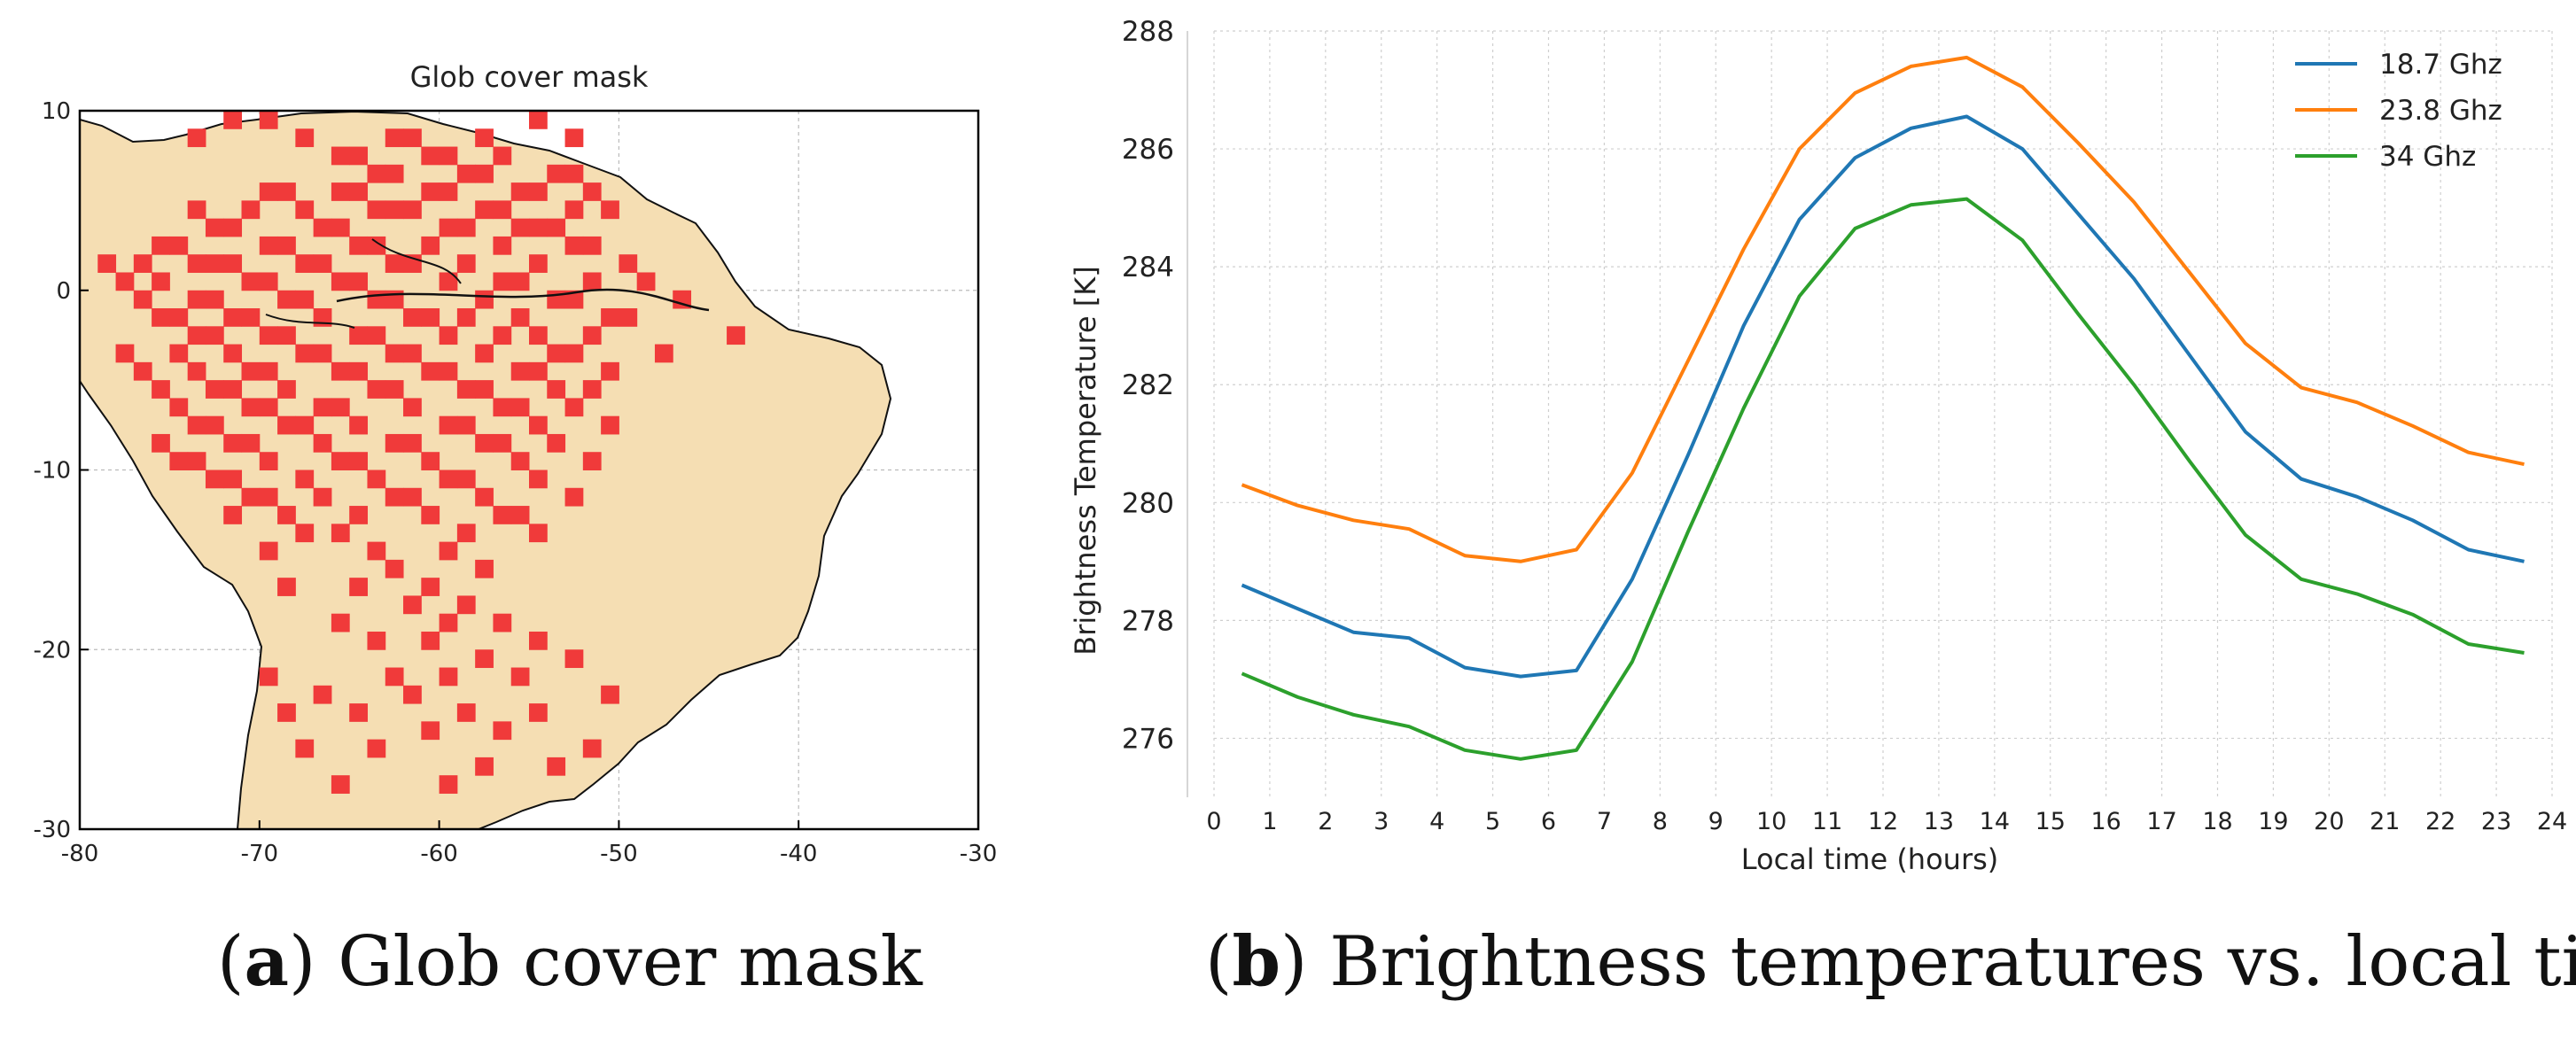  What do you see at coordinates (53, 650) in the screenshot?
I see `map-y-tick-label: -20` at bounding box center [53, 650].